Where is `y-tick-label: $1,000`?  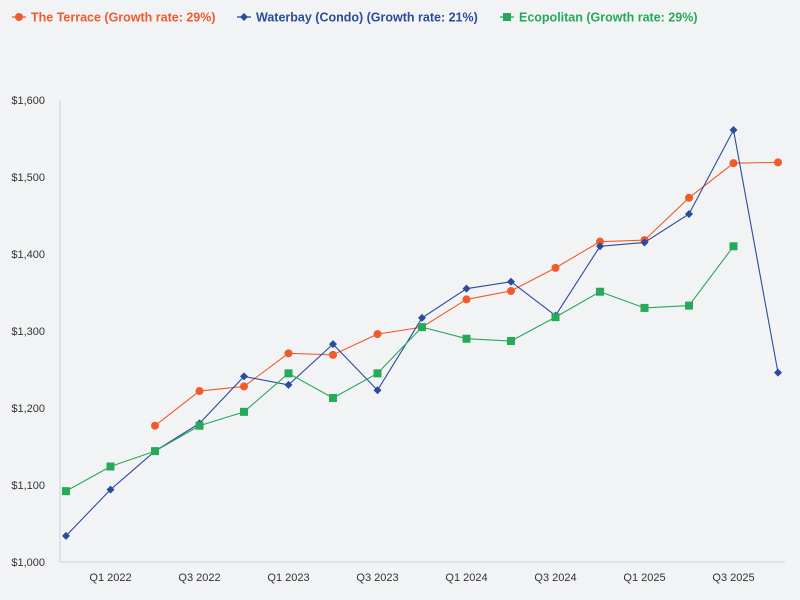 y-tick-label: $1,000 is located at coordinates (28, 563).